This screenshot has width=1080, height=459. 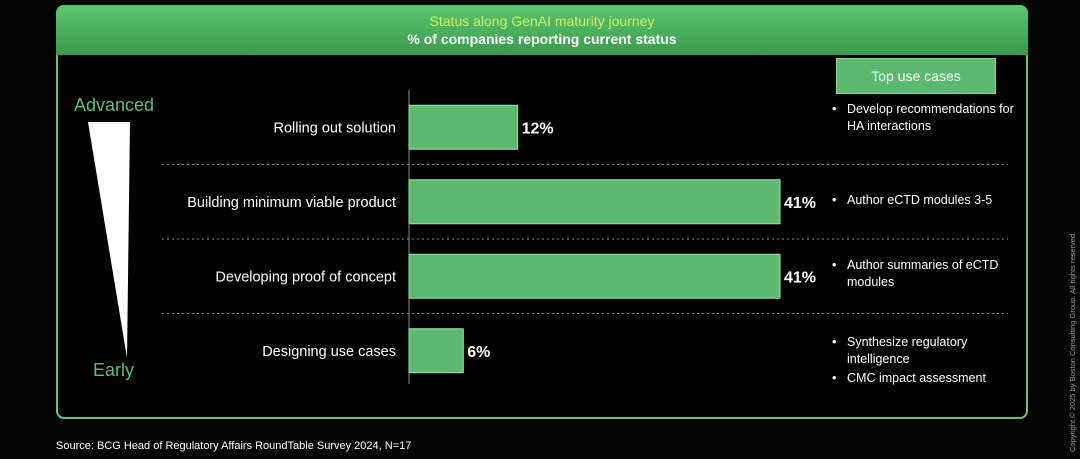 I want to click on chart-subtitle: % of companies reporting current status, so click(x=542, y=39).